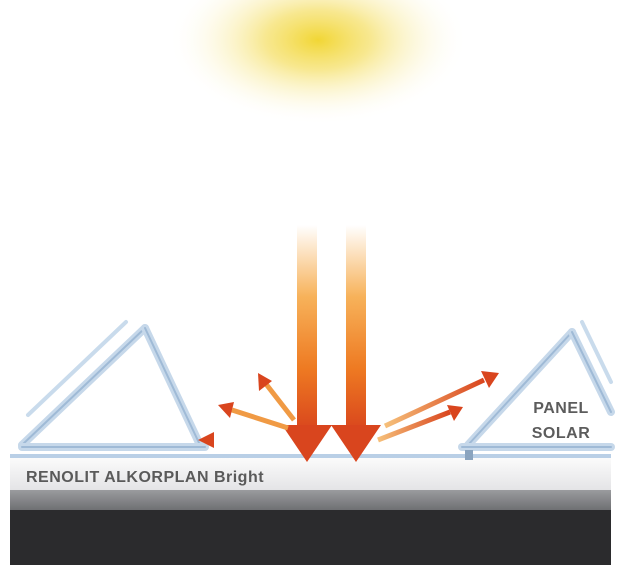 The width and height of the screenshot is (621, 565). I want to click on reflected-light-arrows-left, so click(247, 410).